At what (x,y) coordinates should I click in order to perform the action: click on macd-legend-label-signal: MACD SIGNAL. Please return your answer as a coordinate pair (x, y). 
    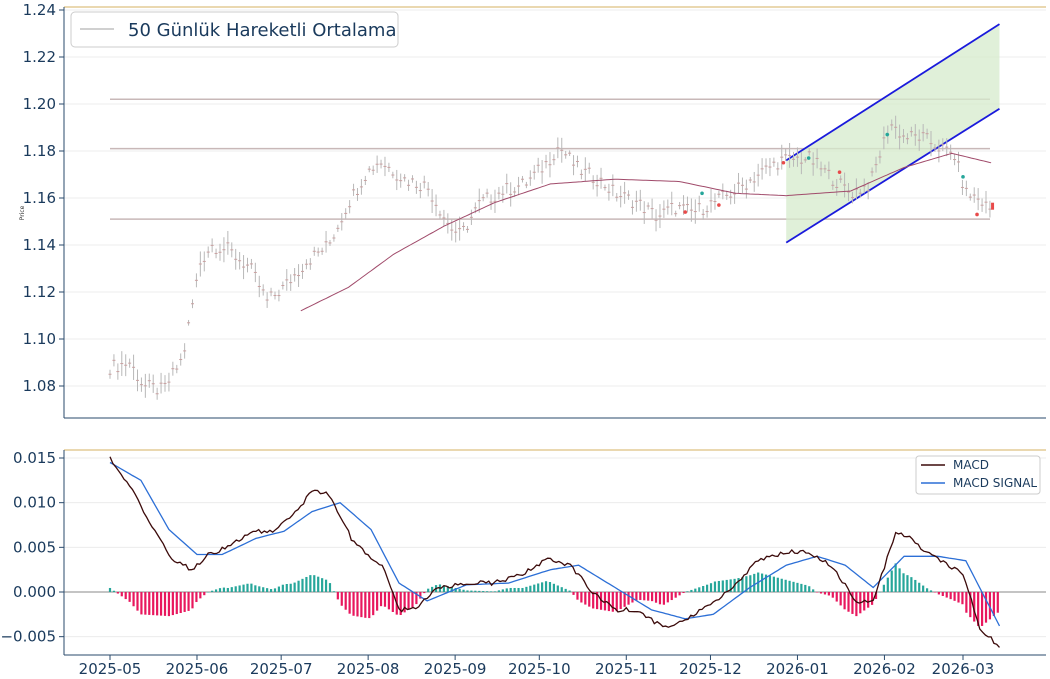
    Looking at the image, I should click on (995, 483).